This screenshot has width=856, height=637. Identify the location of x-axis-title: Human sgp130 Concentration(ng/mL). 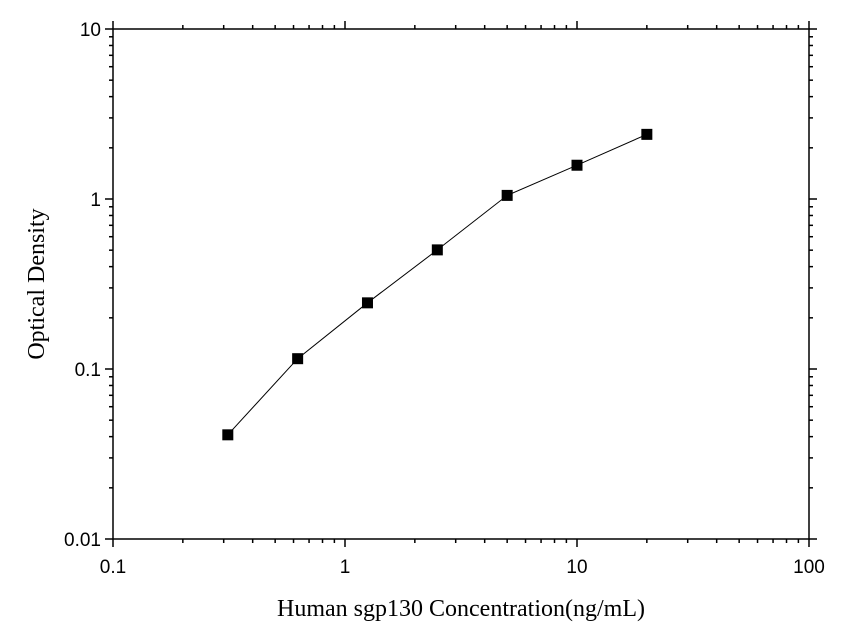
(461, 609).